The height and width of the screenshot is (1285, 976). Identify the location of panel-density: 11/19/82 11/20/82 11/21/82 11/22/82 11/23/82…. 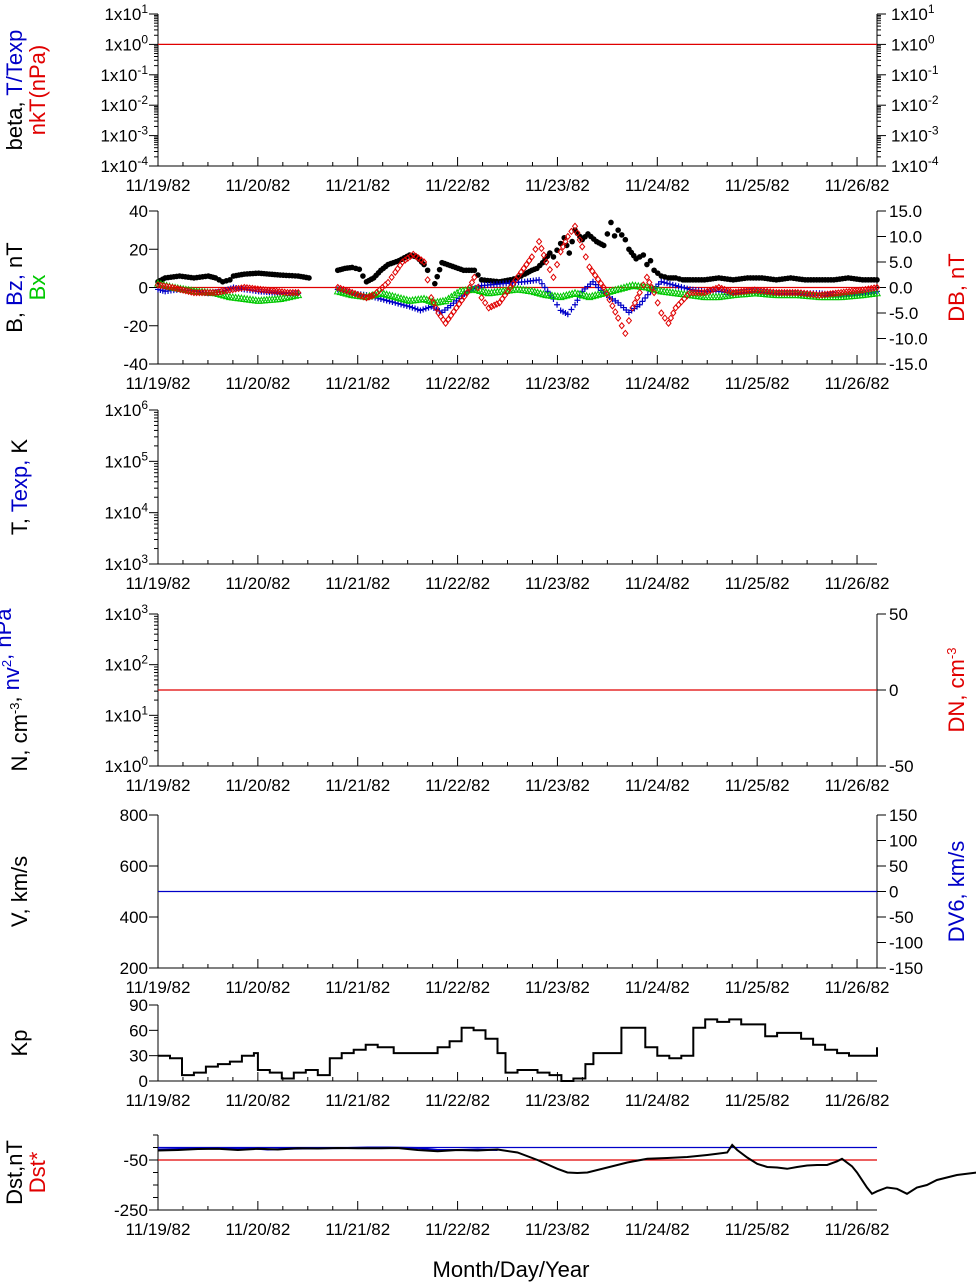
(484, 698).